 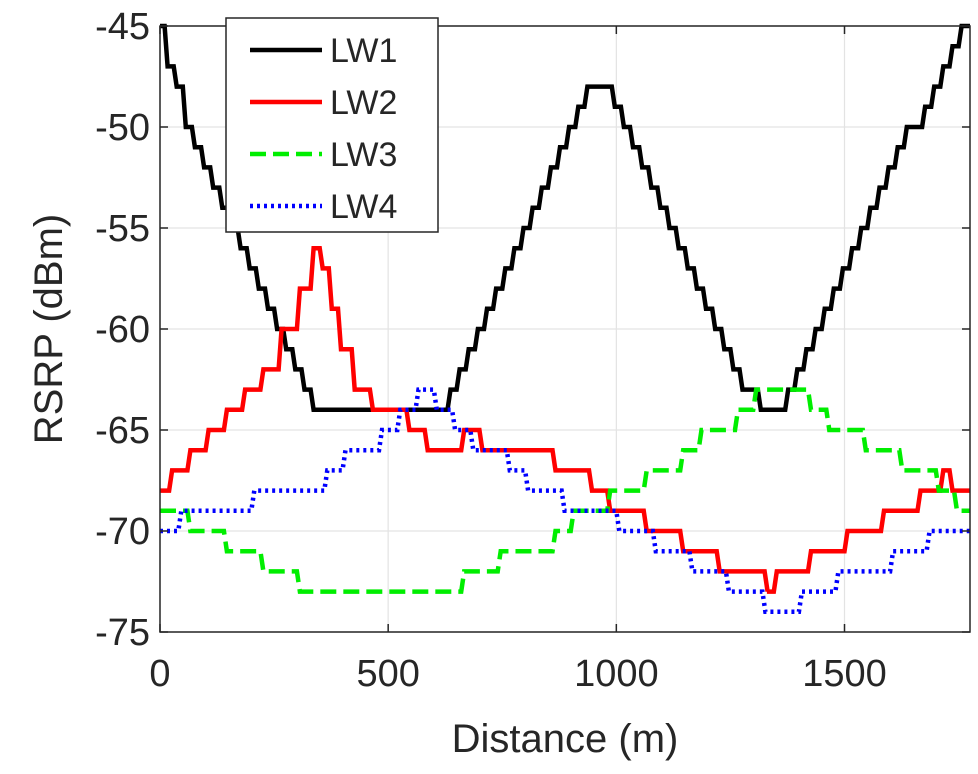 What do you see at coordinates (122, 27) in the screenshot?
I see `y-tick-label: -45` at bounding box center [122, 27].